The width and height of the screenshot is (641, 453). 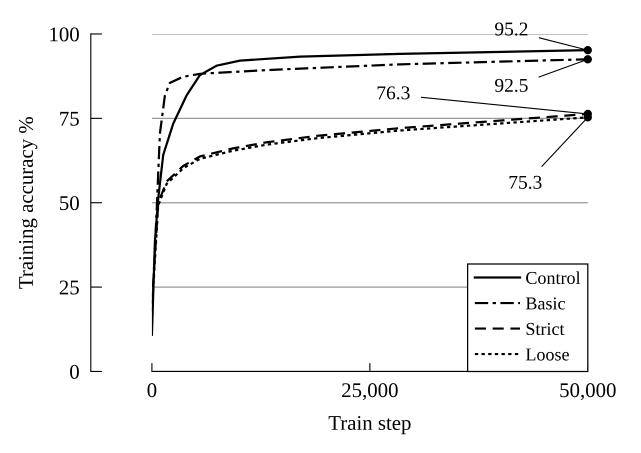 I want to click on x-tick-label: 50,000, so click(x=588, y=391).